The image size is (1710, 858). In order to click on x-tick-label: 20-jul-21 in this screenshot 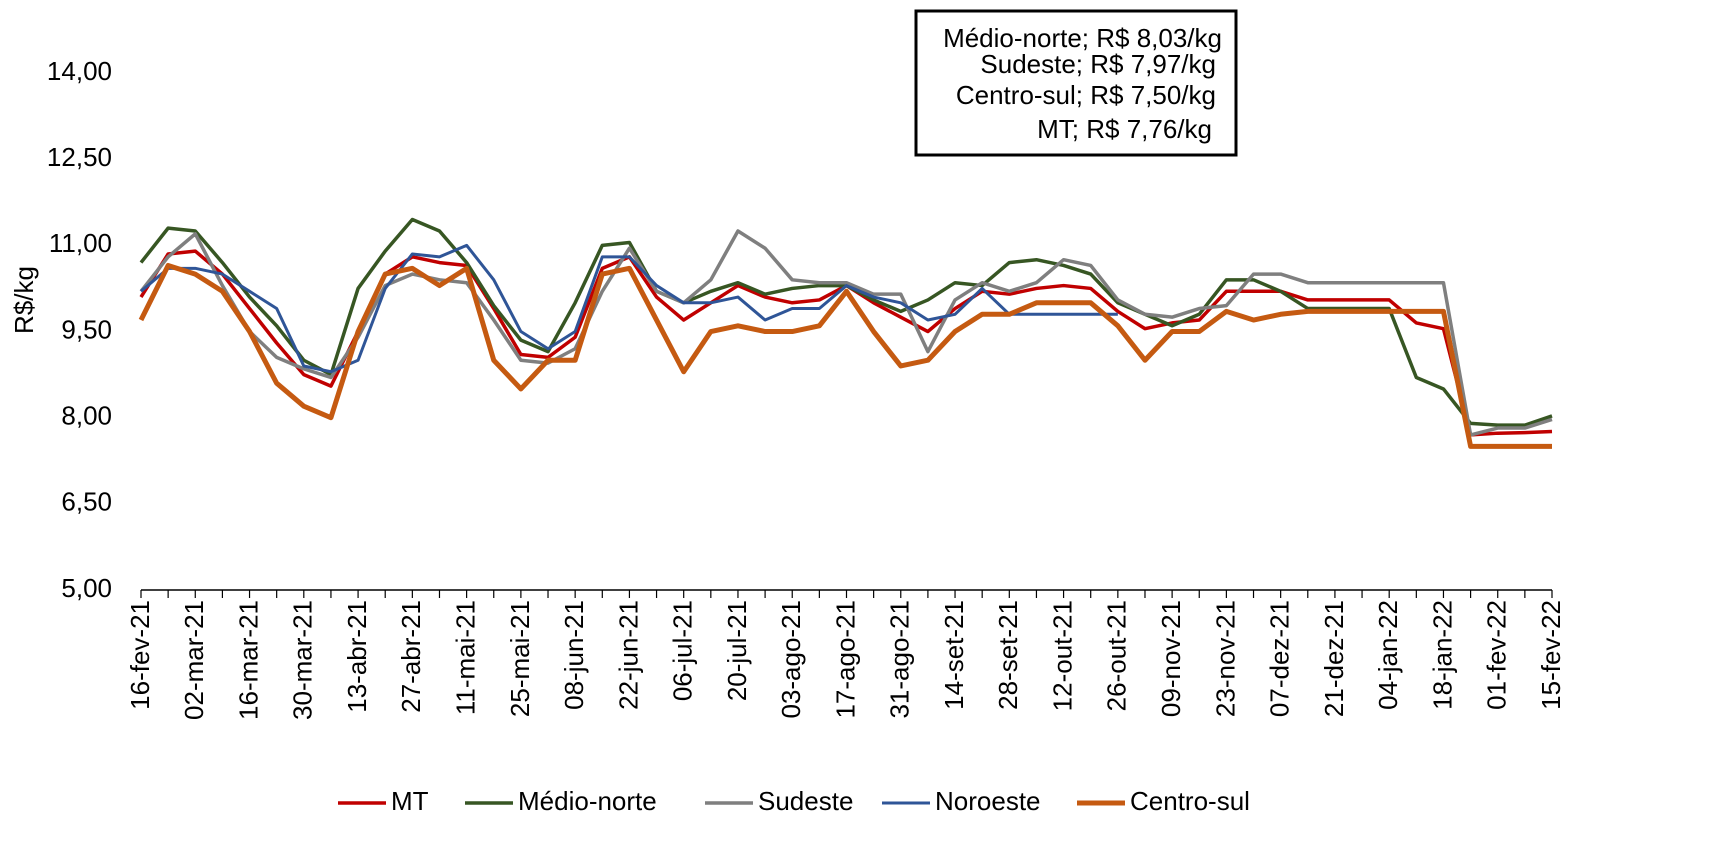, I will do `click(737, 650)`.